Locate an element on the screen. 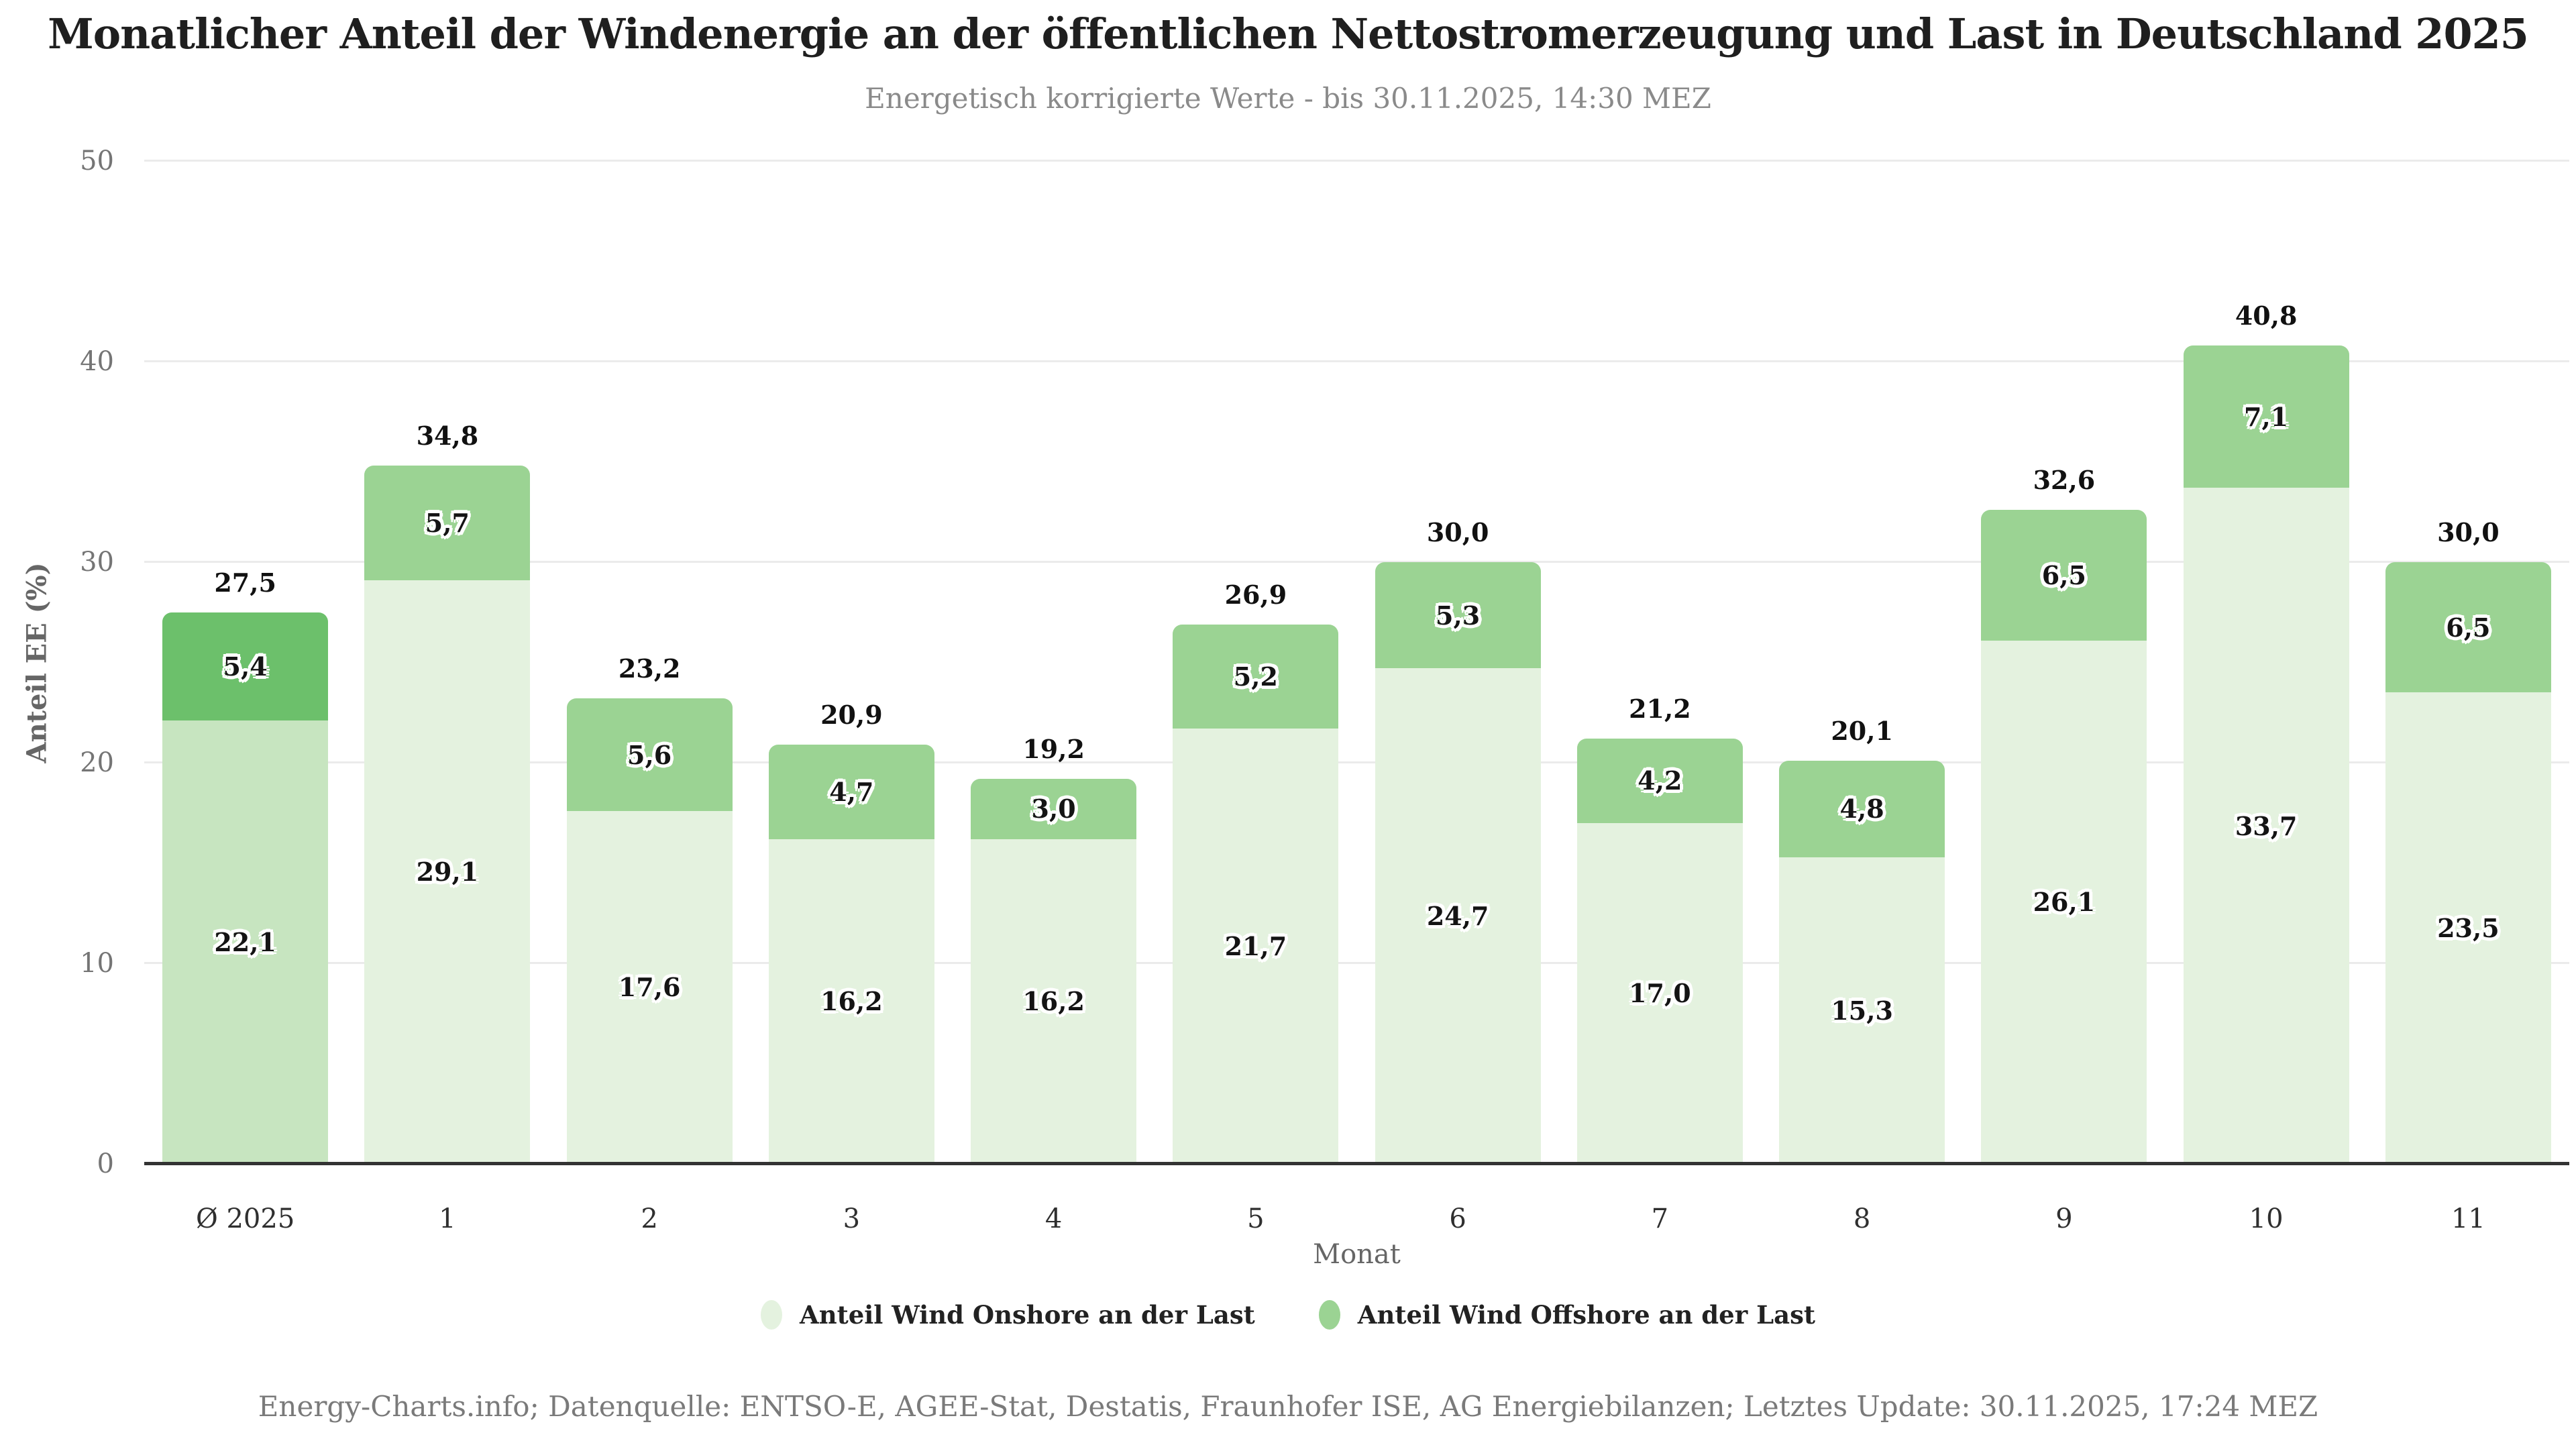 The width and height of the screenshot is (2576, 1449). x-tick-label-1: 1 is located at coordinates (447, 1218).